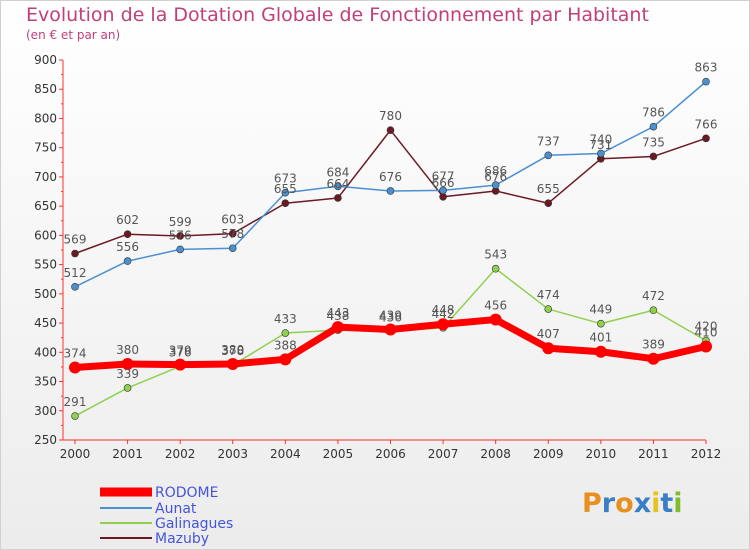 The image size is (750, 550). I want to click on proxiti-logo: Proxiti, so click(632, 503).